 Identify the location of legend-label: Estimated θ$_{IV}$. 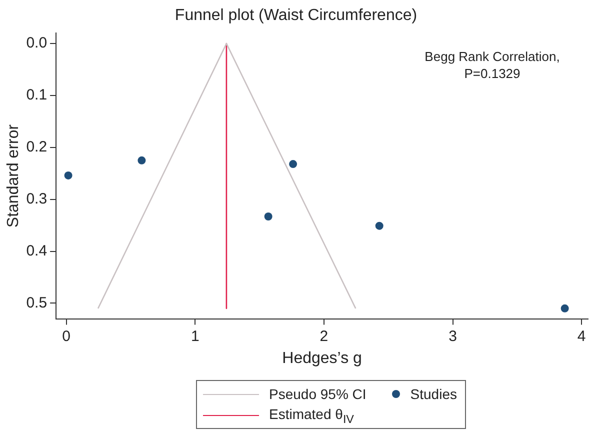
(311, 416).